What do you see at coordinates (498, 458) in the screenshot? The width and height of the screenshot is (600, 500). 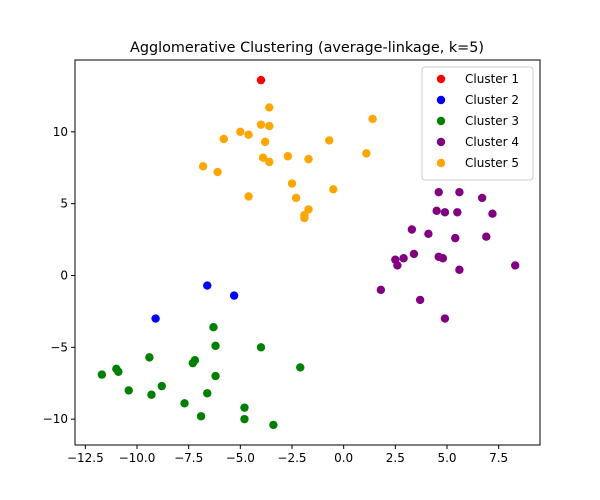 I see `x-tick-label: 7.5` at bounding box center [498, 458].